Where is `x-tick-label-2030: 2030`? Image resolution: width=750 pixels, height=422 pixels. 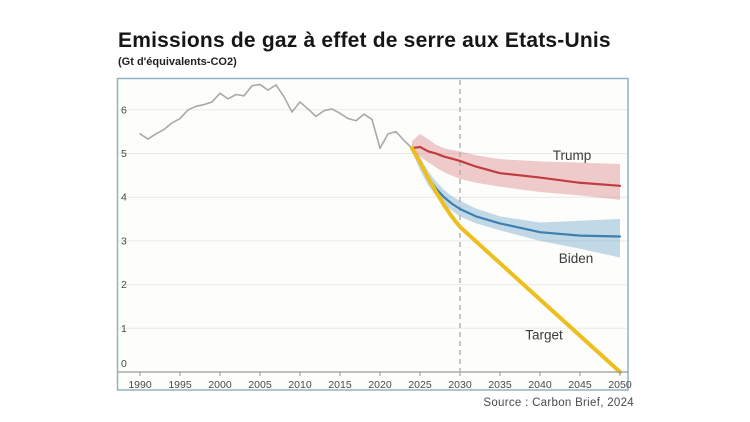
x-tick-label-2030: 2030 is located at coordinates (460, 385).